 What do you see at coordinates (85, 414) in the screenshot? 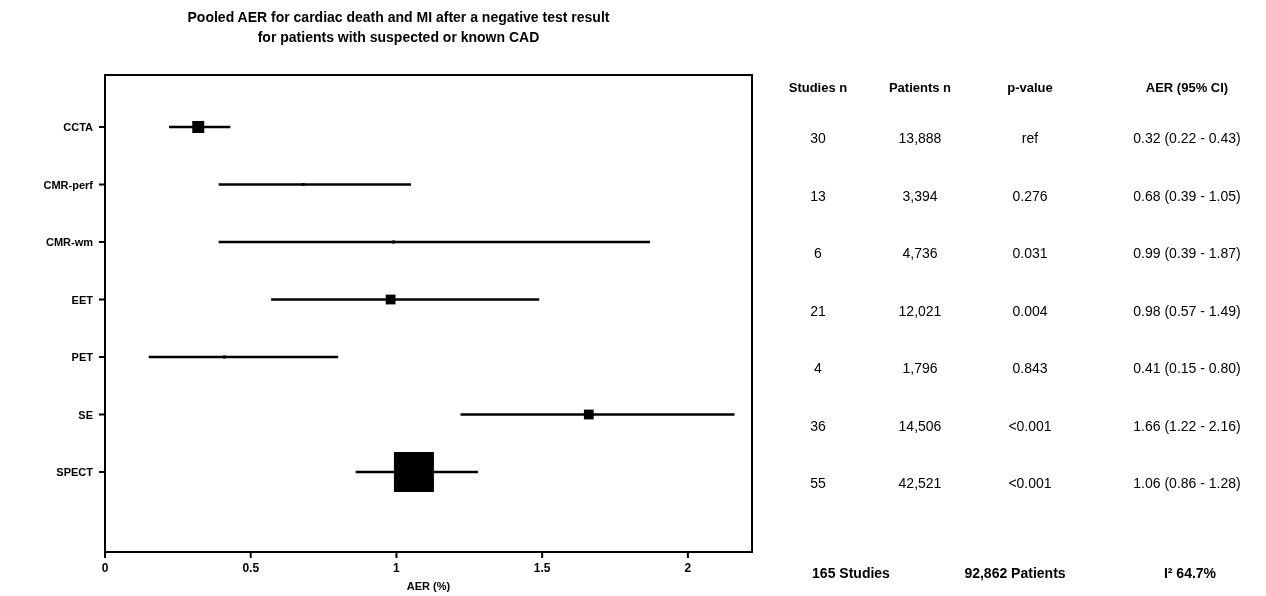
I see `y-tick-label: SE` at bounding box center [85, 414].